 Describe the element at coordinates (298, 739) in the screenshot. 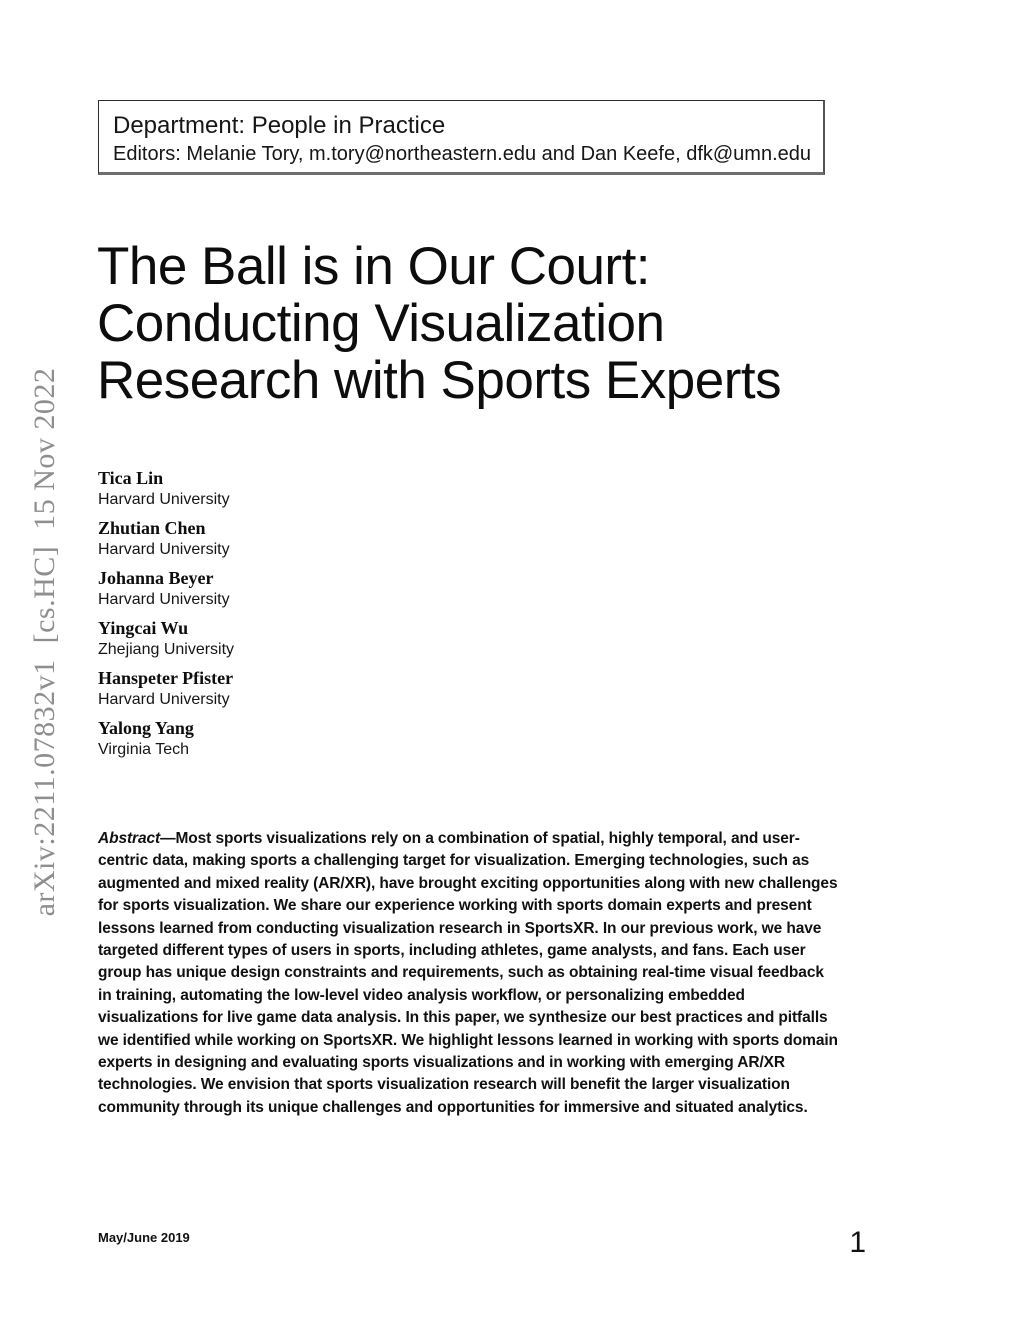

I see `author-entry: Yalong Yang Virginia Tech` at that location.